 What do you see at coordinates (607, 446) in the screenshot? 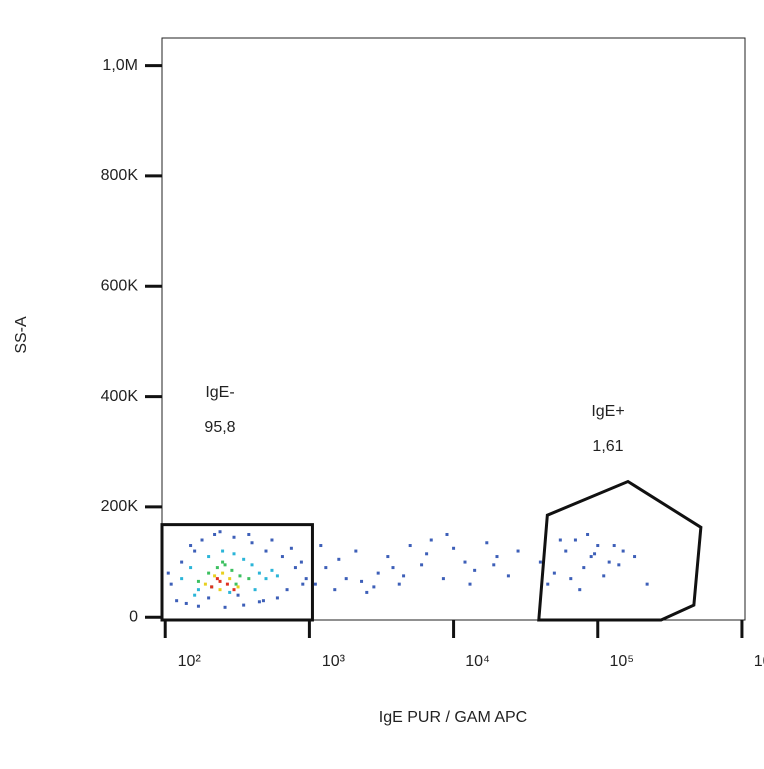
I see `gate-percent: 1,61` at bounding box center [607, 446].